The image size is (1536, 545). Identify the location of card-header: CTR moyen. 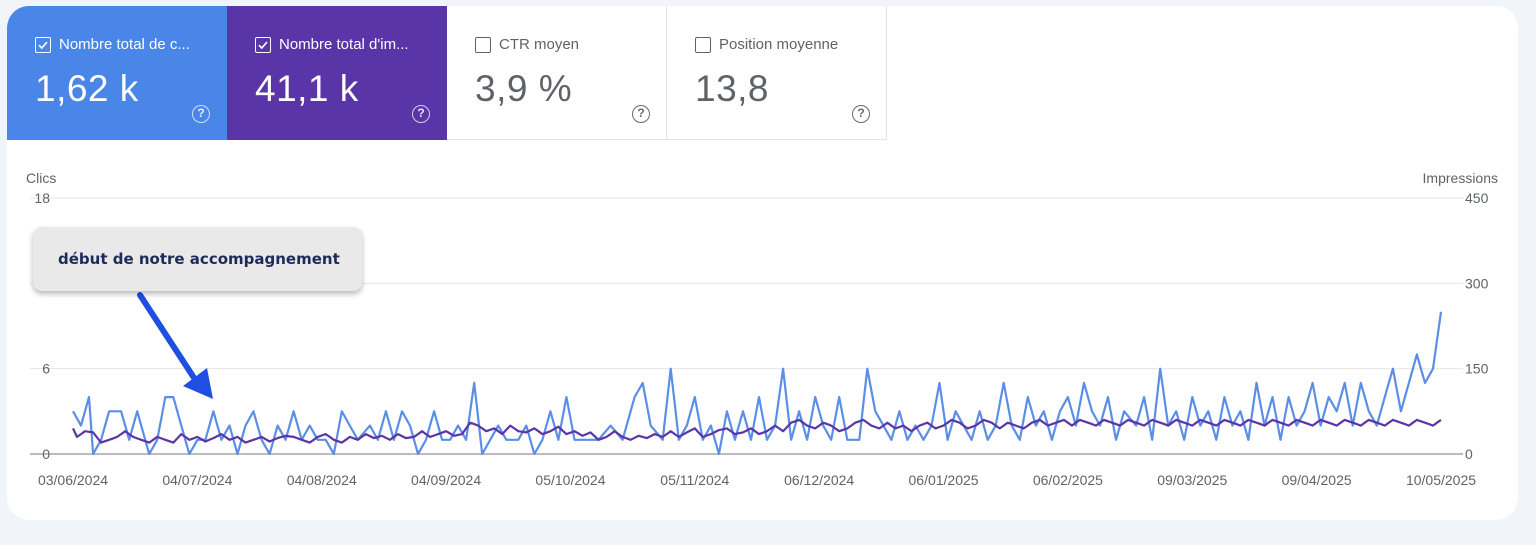
(527, 44).